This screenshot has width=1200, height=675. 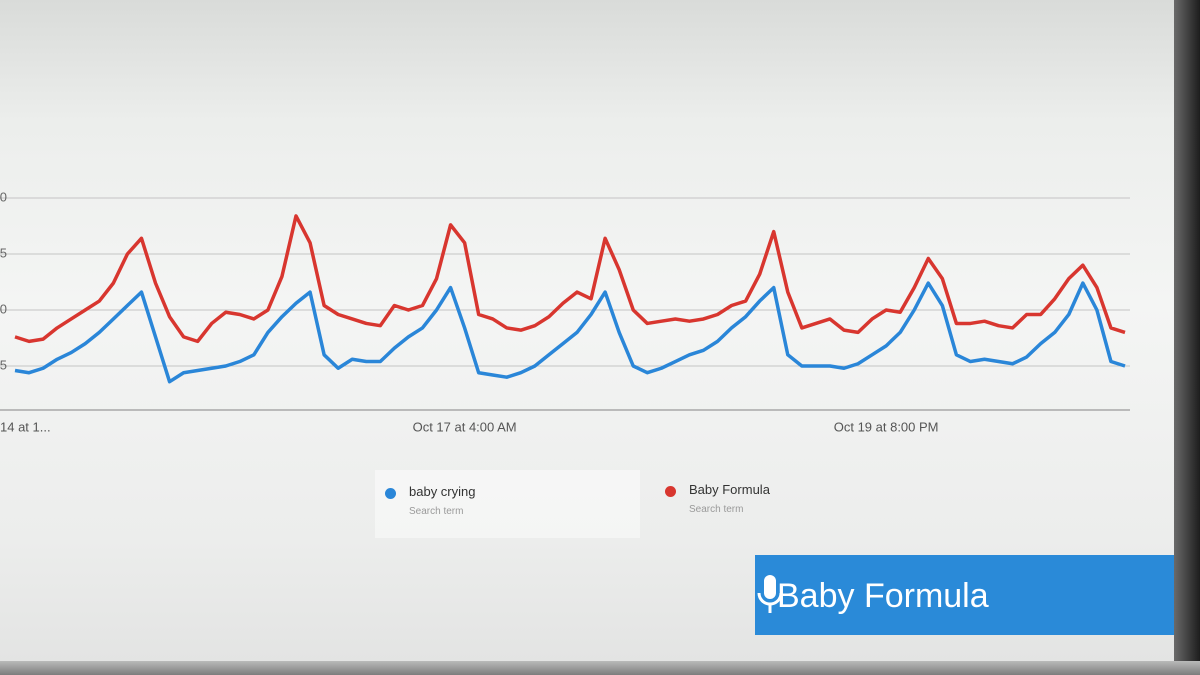 What do you see at coordinates (770, 595) in the screenshot?
I see `mic-icon` at bounding box center [770, 595].